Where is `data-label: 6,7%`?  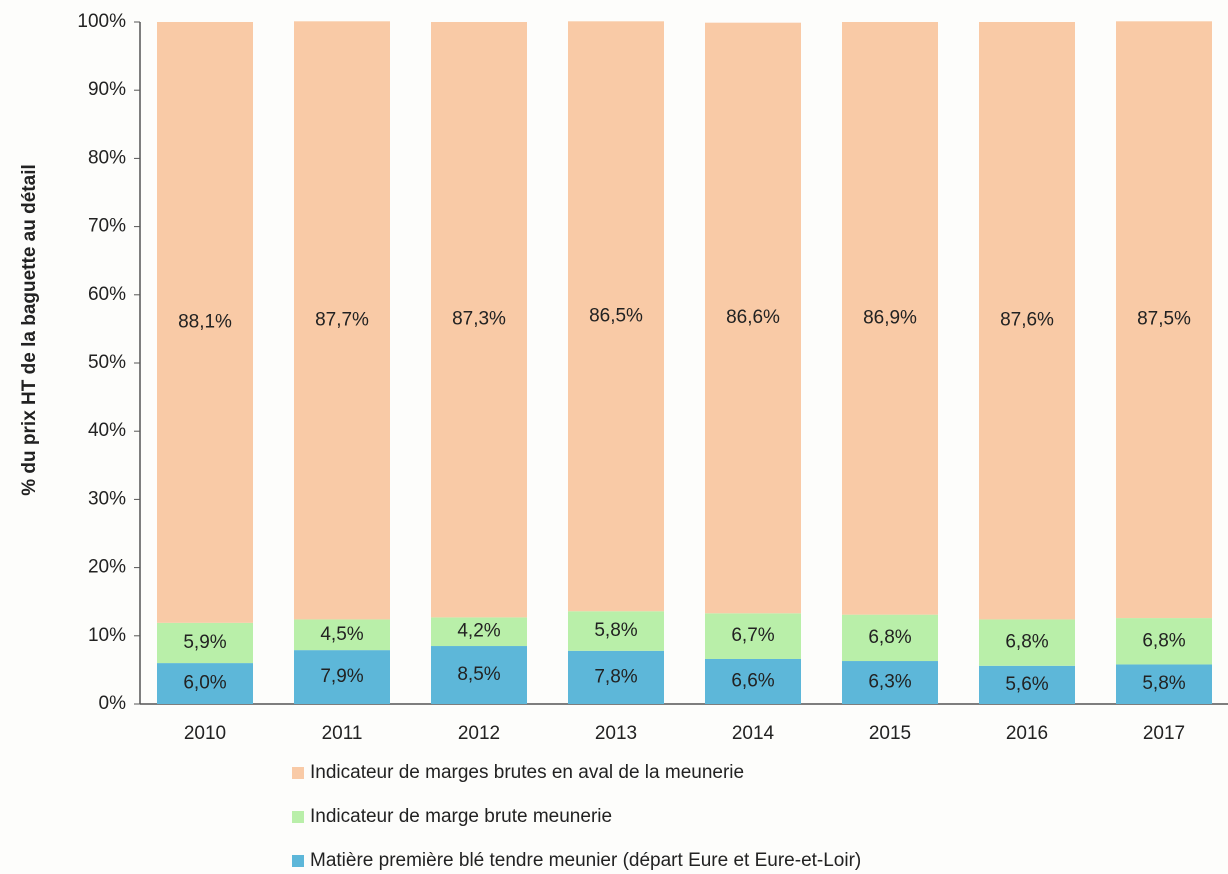 data-label: 6,7% is located at coordinates (752, 635).